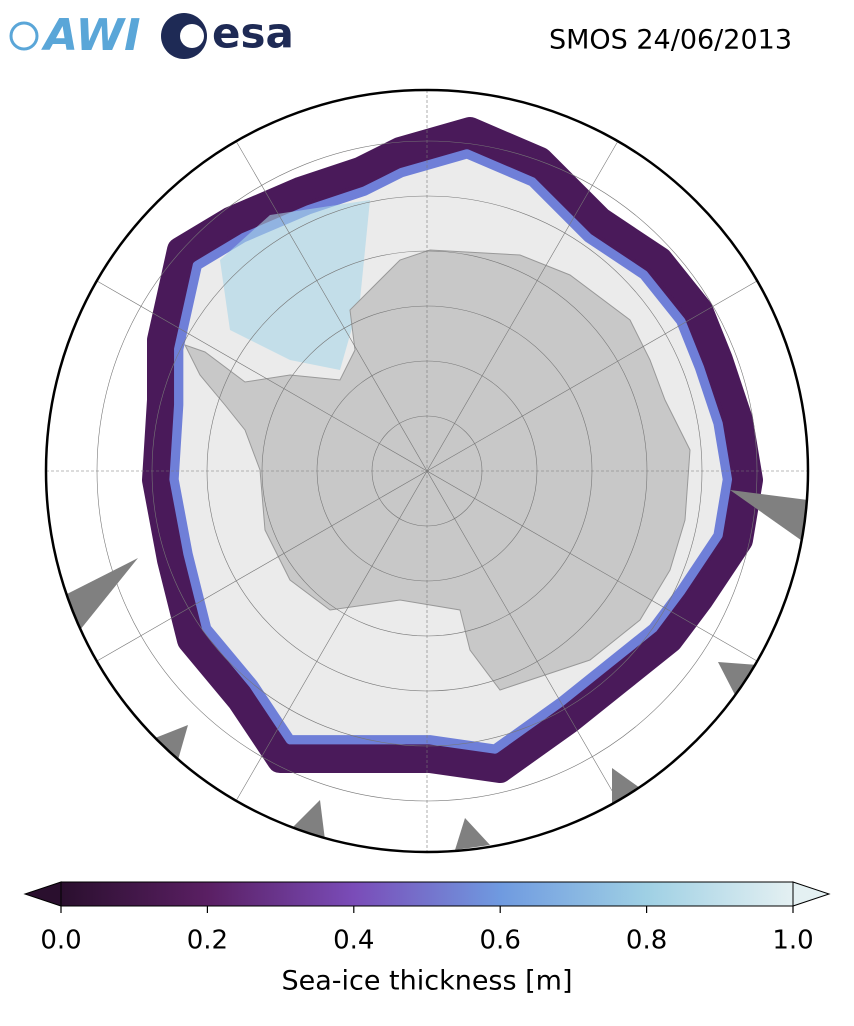  What do you see at coordinates (500, 941) in the screenshot?
I see `colorbar-tick-label: 0.6` at bounding box center [500, 941].